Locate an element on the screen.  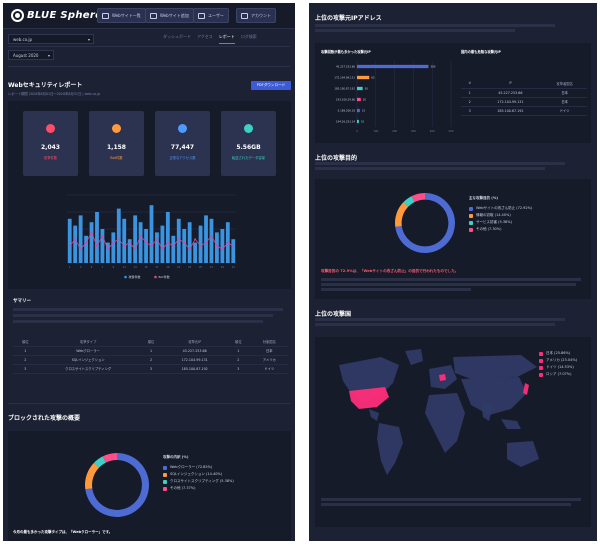
nav-add-site-button: Webサイト追加 is located at coordinates (169, 15).